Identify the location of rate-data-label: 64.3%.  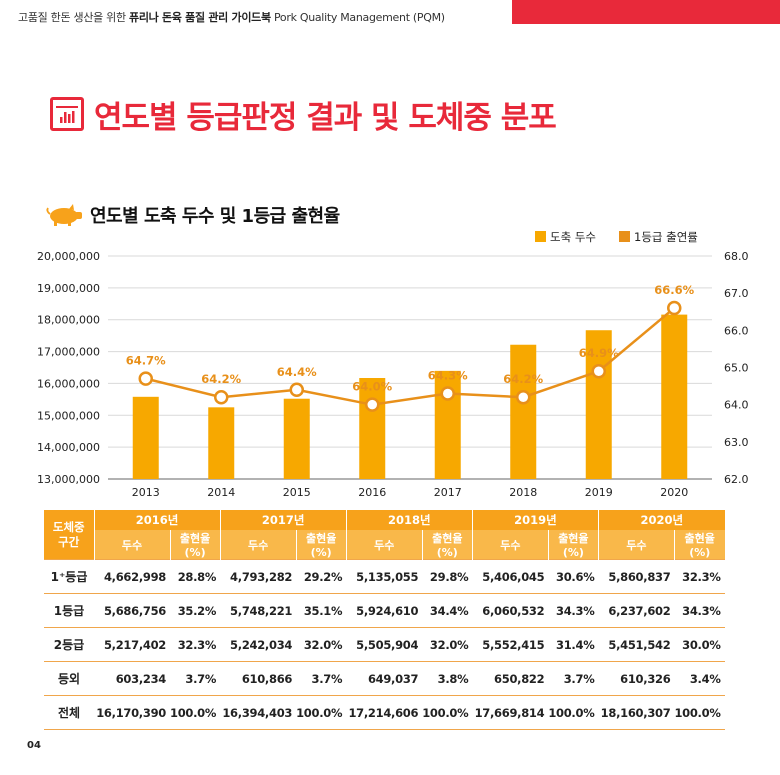
(448, 376).